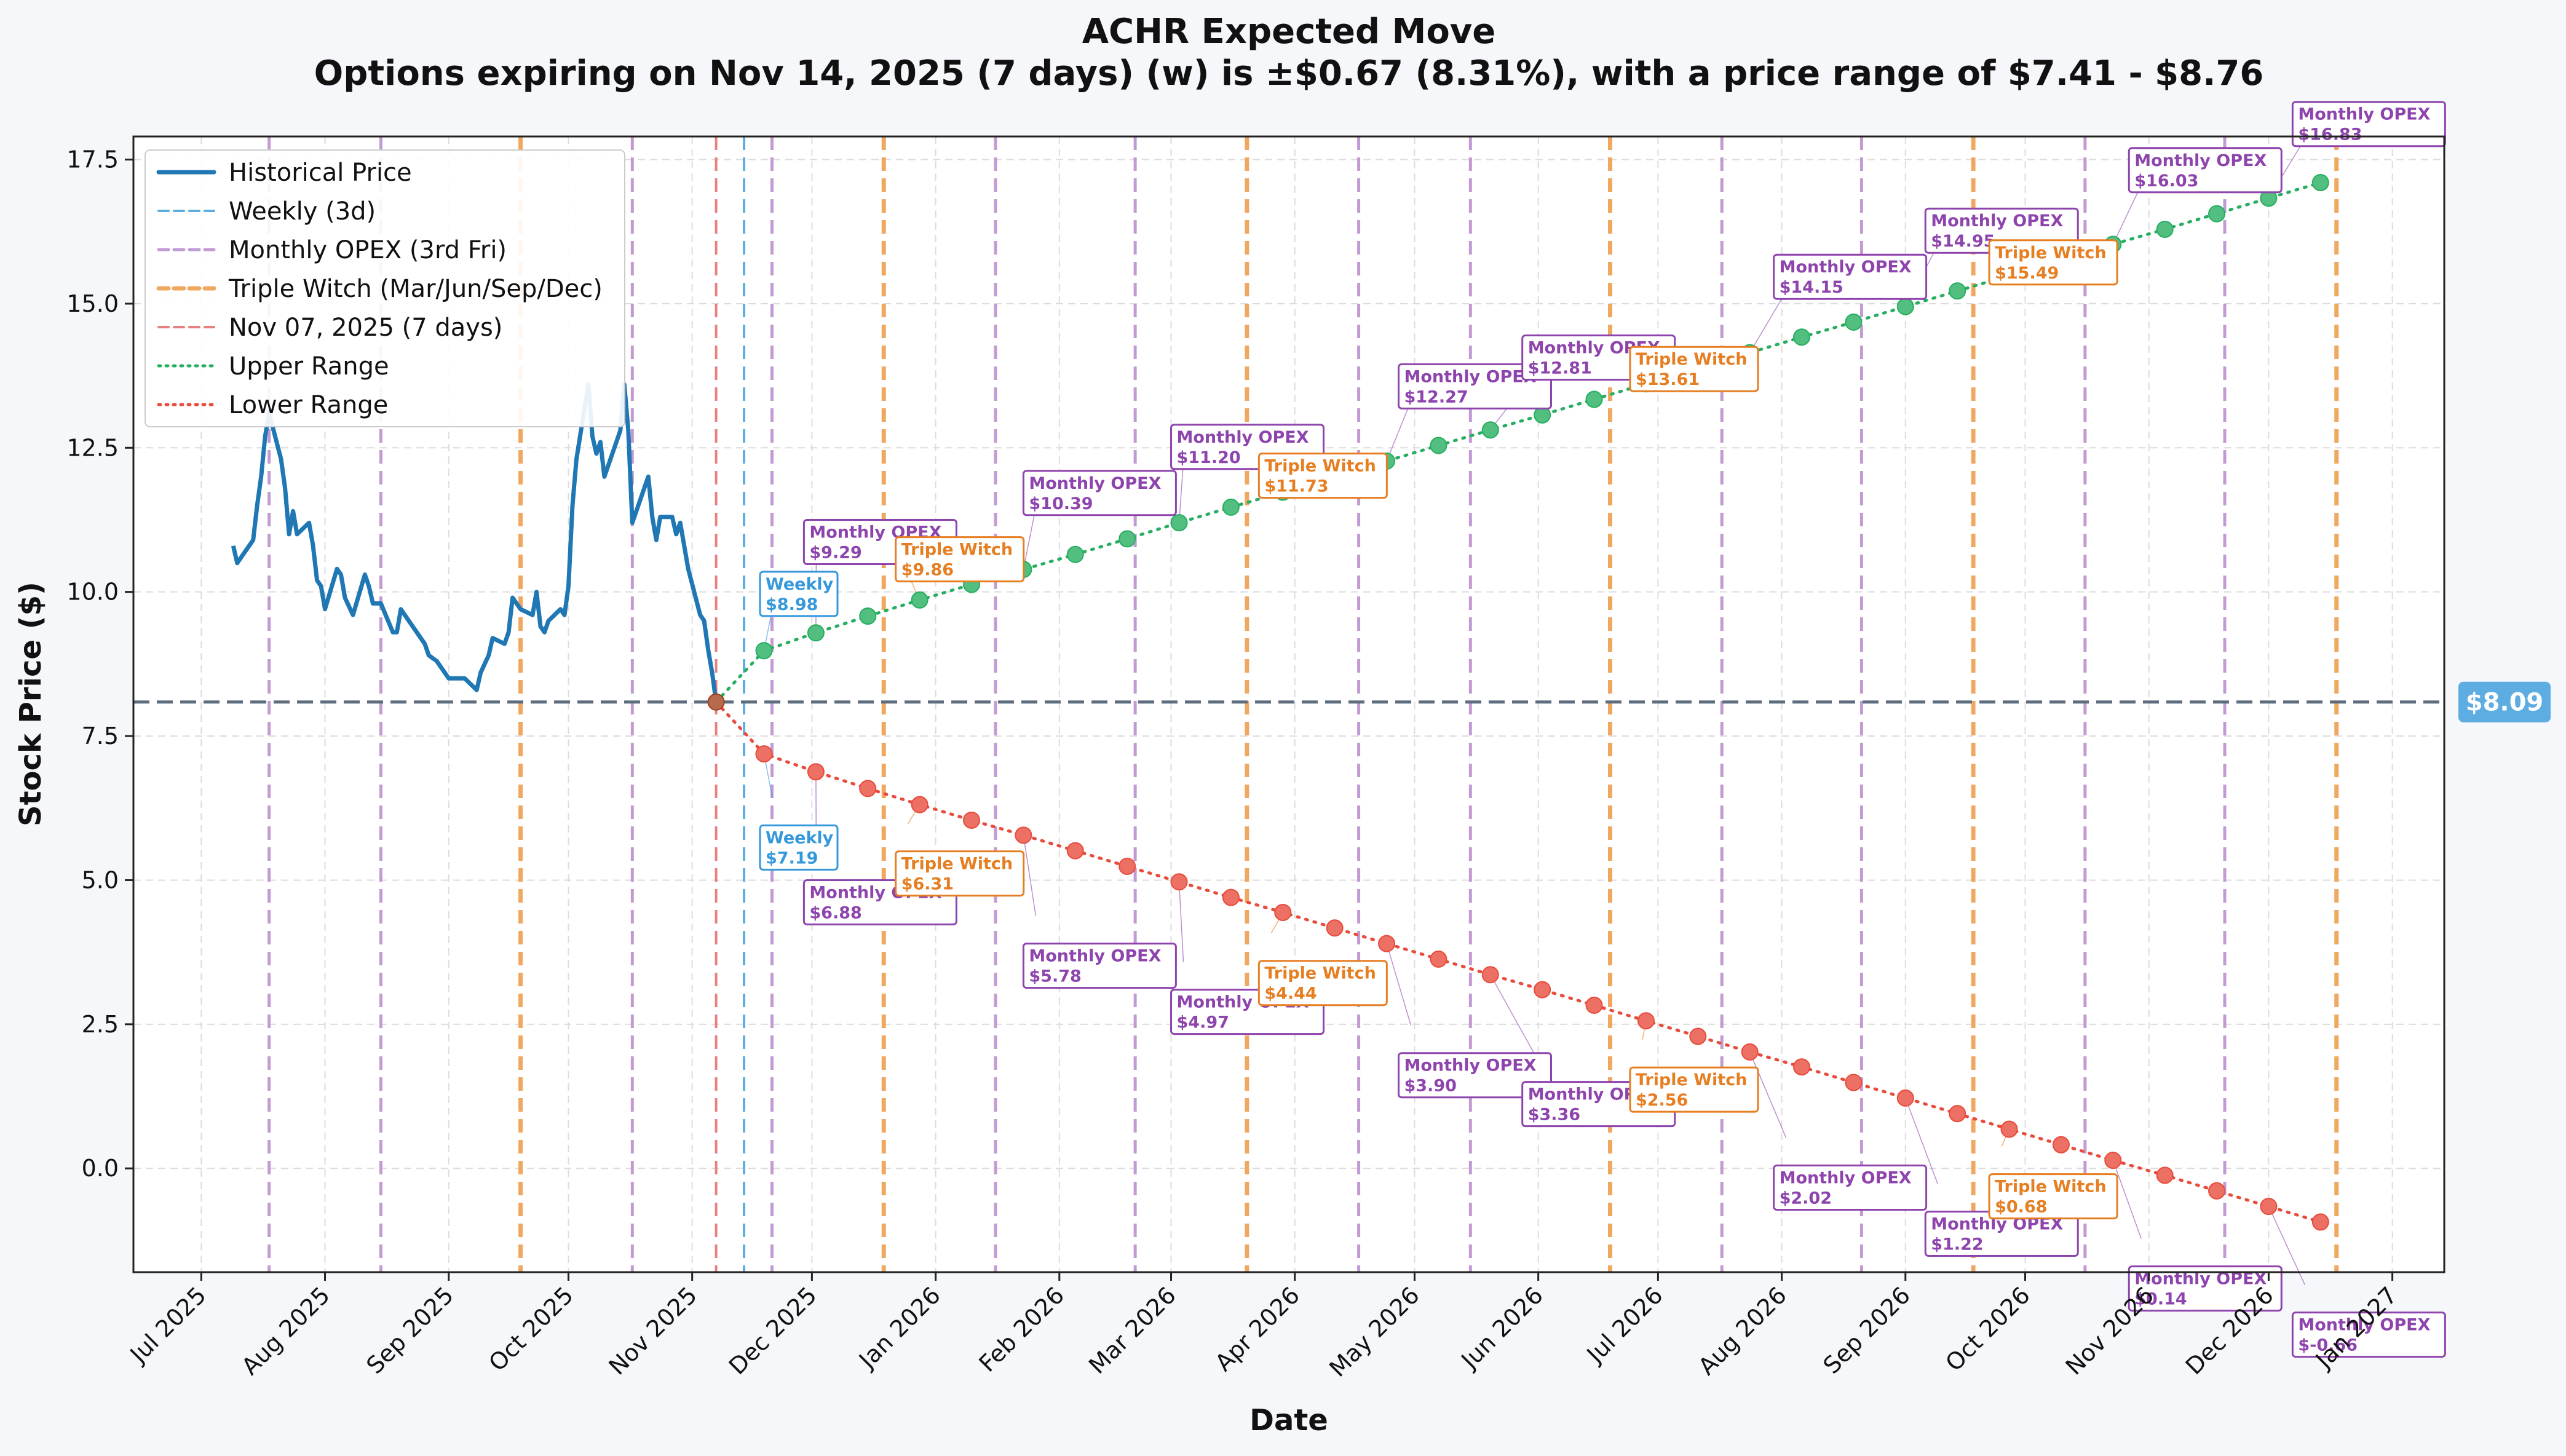 The image size is (2566, 1456). Describe the element at coordinates (2021, 1207) in the screenshot. I see `annotation-value: $0.68` at that location.